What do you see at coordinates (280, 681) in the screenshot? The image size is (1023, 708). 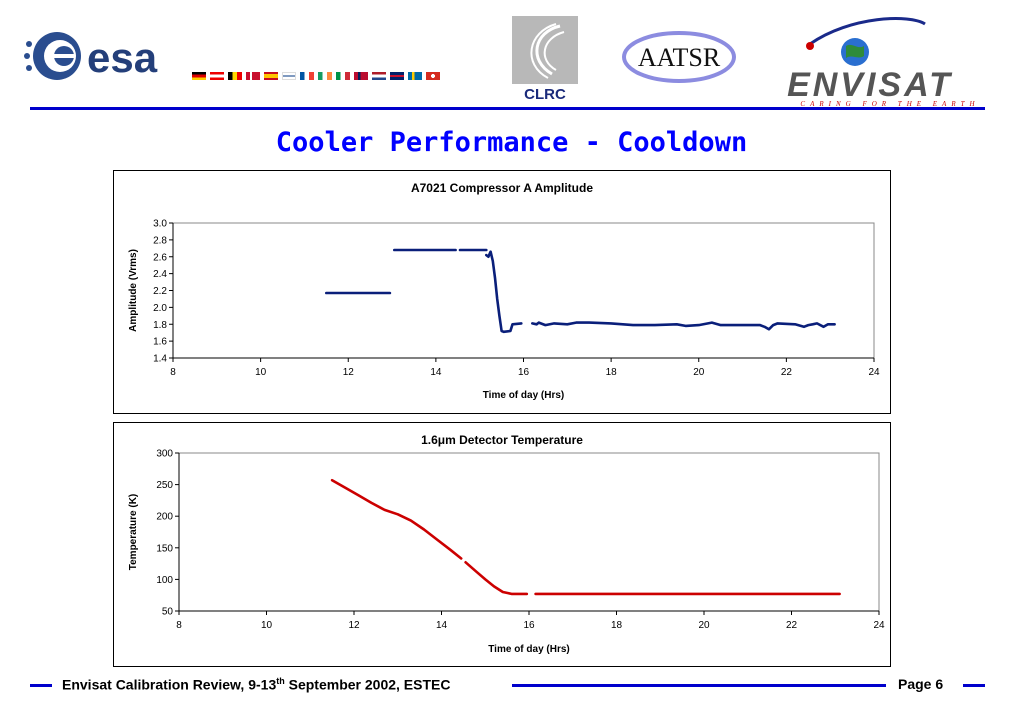 I see `footer-event-sup: th` at bounding box center [280, 681].